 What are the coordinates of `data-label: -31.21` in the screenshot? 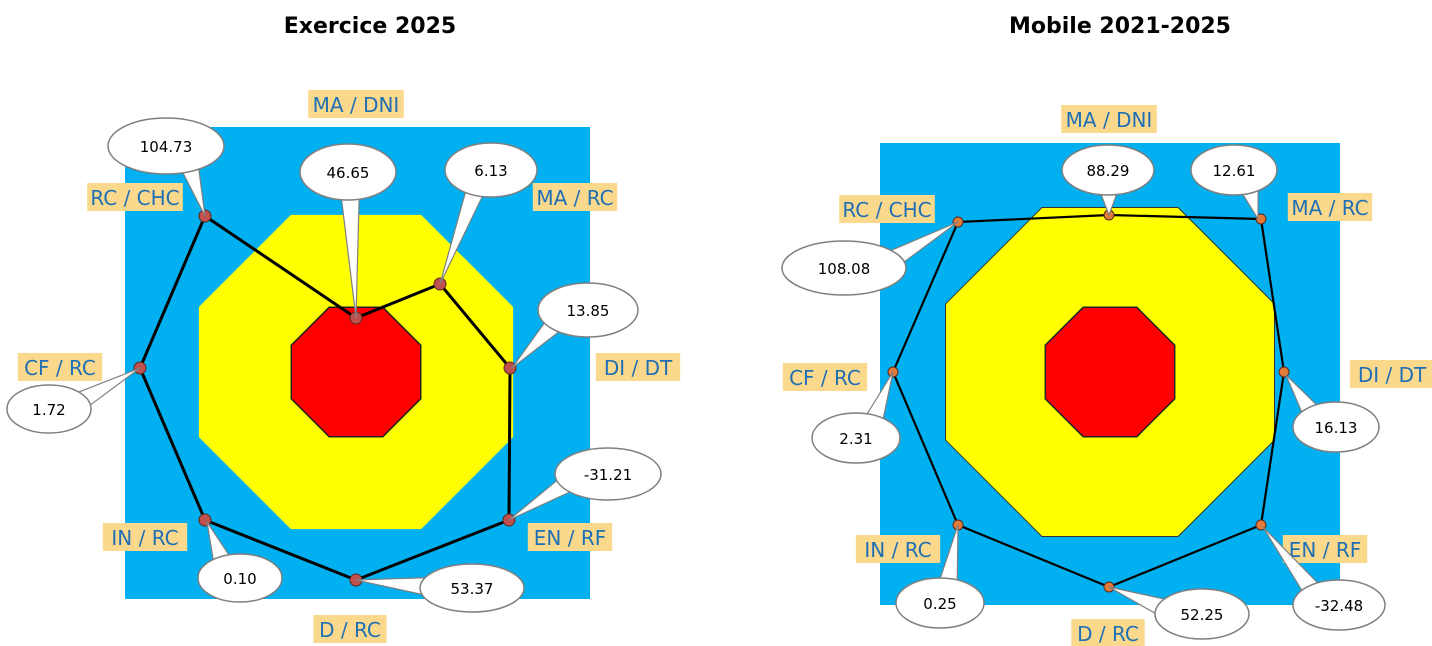 It's located at (608, 475).